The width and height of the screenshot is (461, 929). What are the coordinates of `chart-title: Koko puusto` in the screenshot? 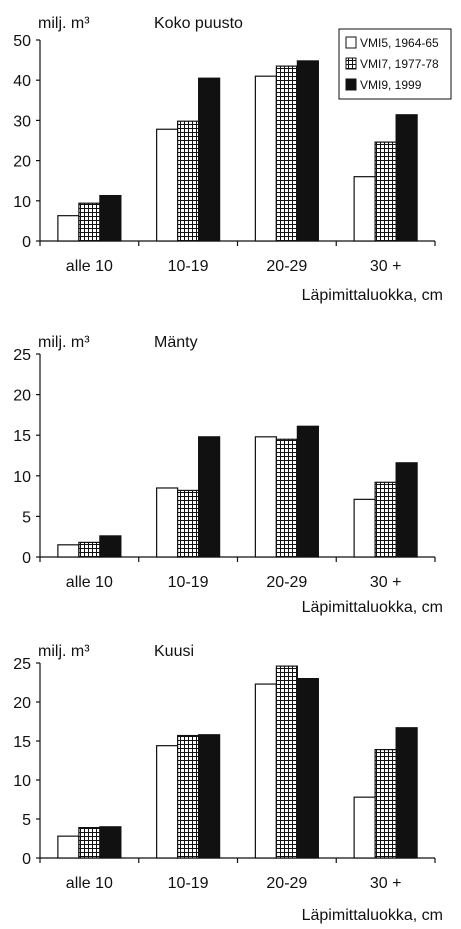 It's located at (198, 23).